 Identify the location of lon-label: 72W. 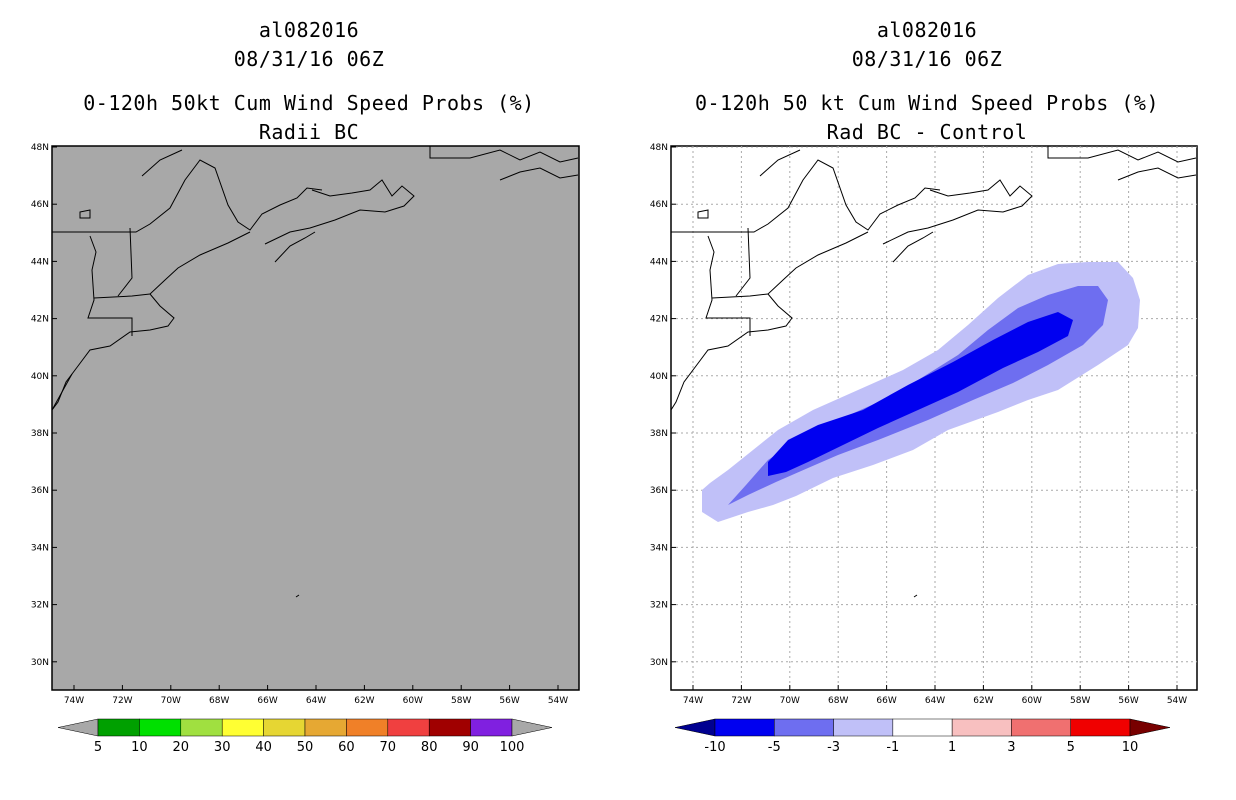
(122, 701).